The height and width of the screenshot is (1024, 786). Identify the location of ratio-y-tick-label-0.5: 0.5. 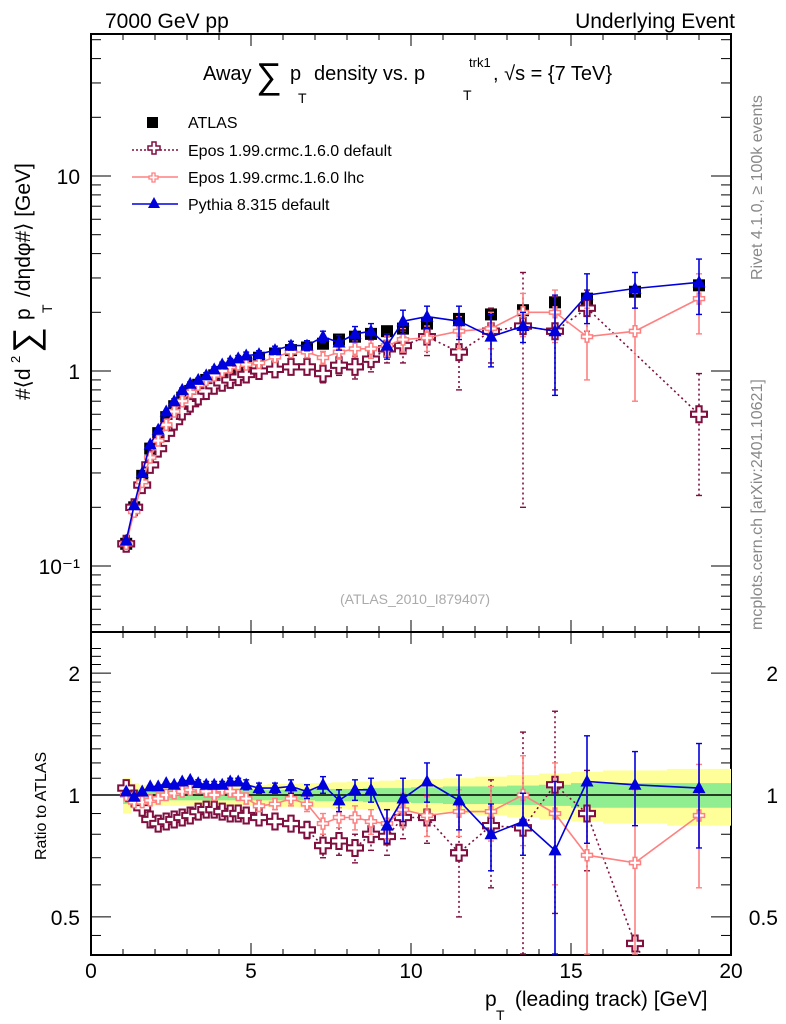
(65, 918).